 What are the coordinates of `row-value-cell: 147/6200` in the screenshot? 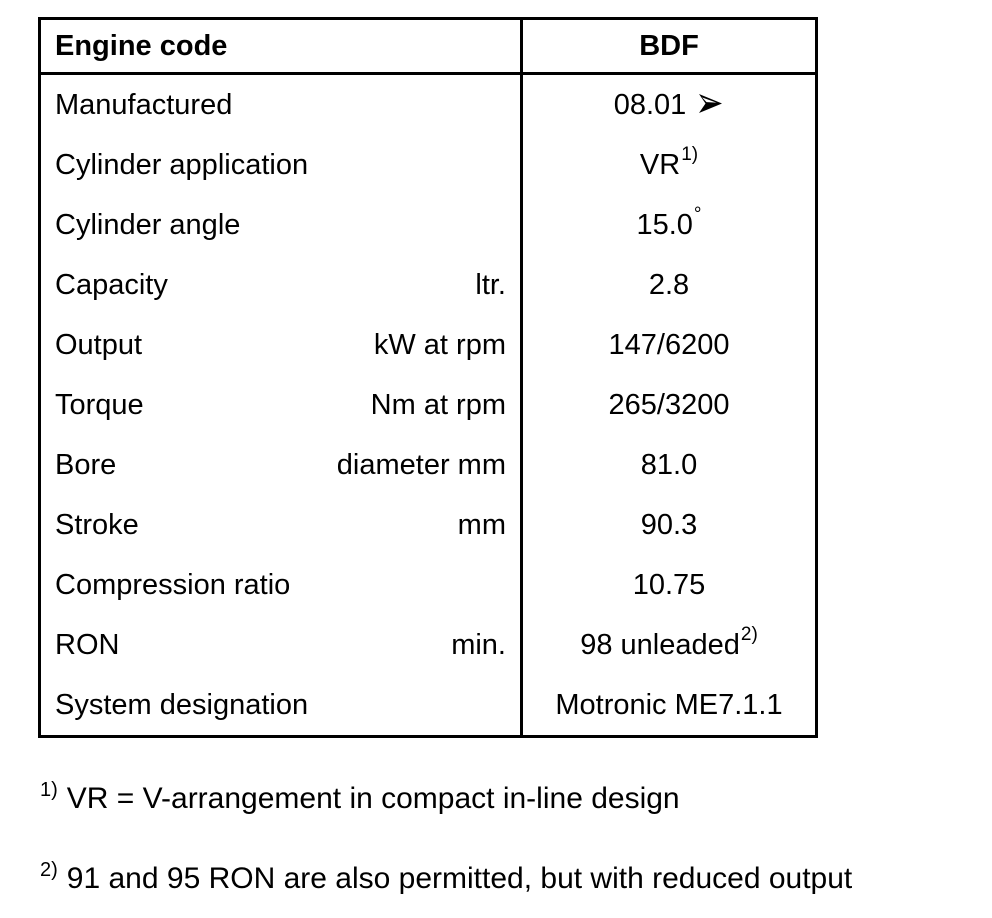 It's located at (667, 345).